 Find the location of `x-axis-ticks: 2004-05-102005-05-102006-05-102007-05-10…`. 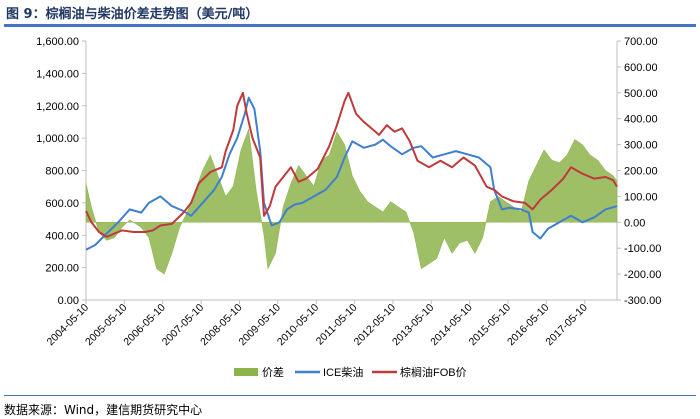

x-axis-ticks: 2004-05-102005-05-102006-05-102007-05-10… is located at coordinates (317, 324).